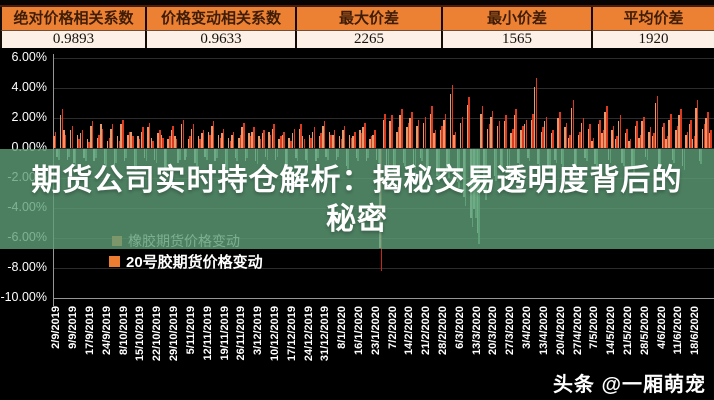 The image size is (714, 400). I want to click on x-tick-label: 2/9/2019, so click(56, 327).